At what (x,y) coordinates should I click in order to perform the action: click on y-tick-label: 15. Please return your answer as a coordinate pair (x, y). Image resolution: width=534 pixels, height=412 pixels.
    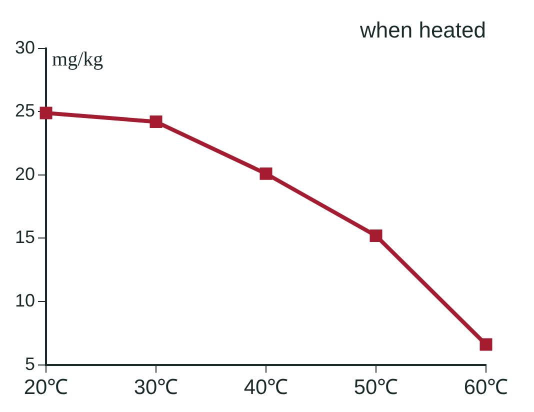
    Looking at the image, I should click on (25, 237).